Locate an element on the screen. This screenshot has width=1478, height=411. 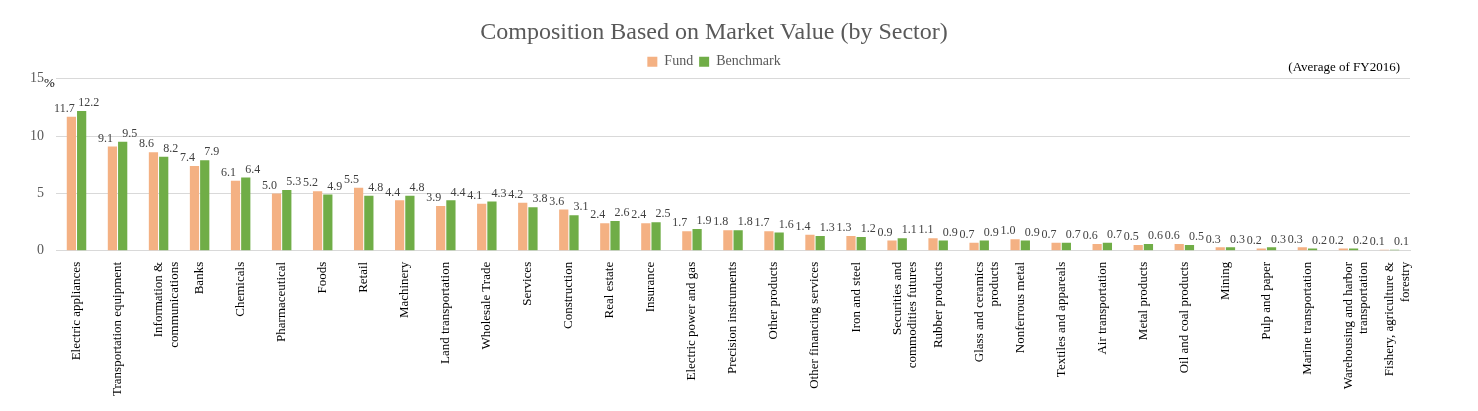
x-tick-label: Metal products is located at coordinates (1142, 301).